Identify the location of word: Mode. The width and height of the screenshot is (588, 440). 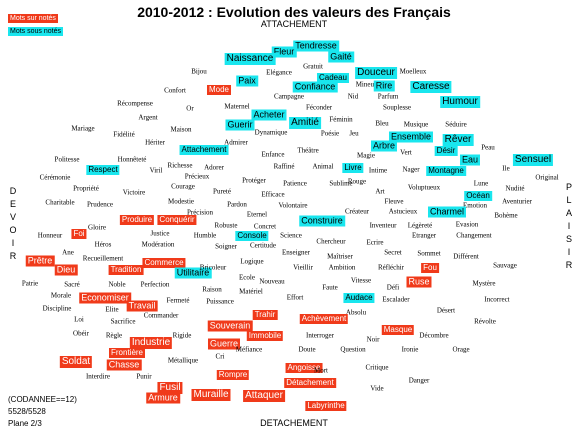
(219, 90).